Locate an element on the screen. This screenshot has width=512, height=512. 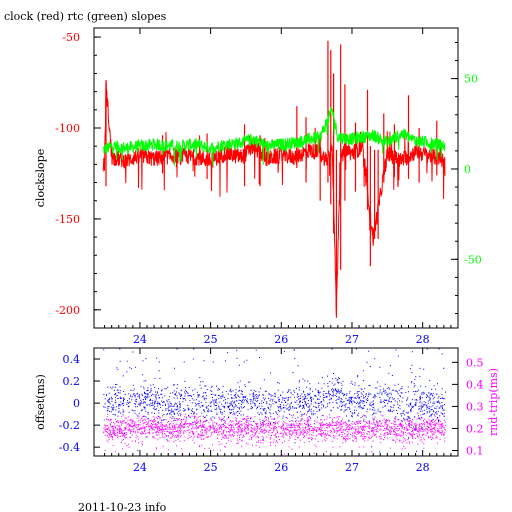
rtc-series is located at coordinates (274, 137).